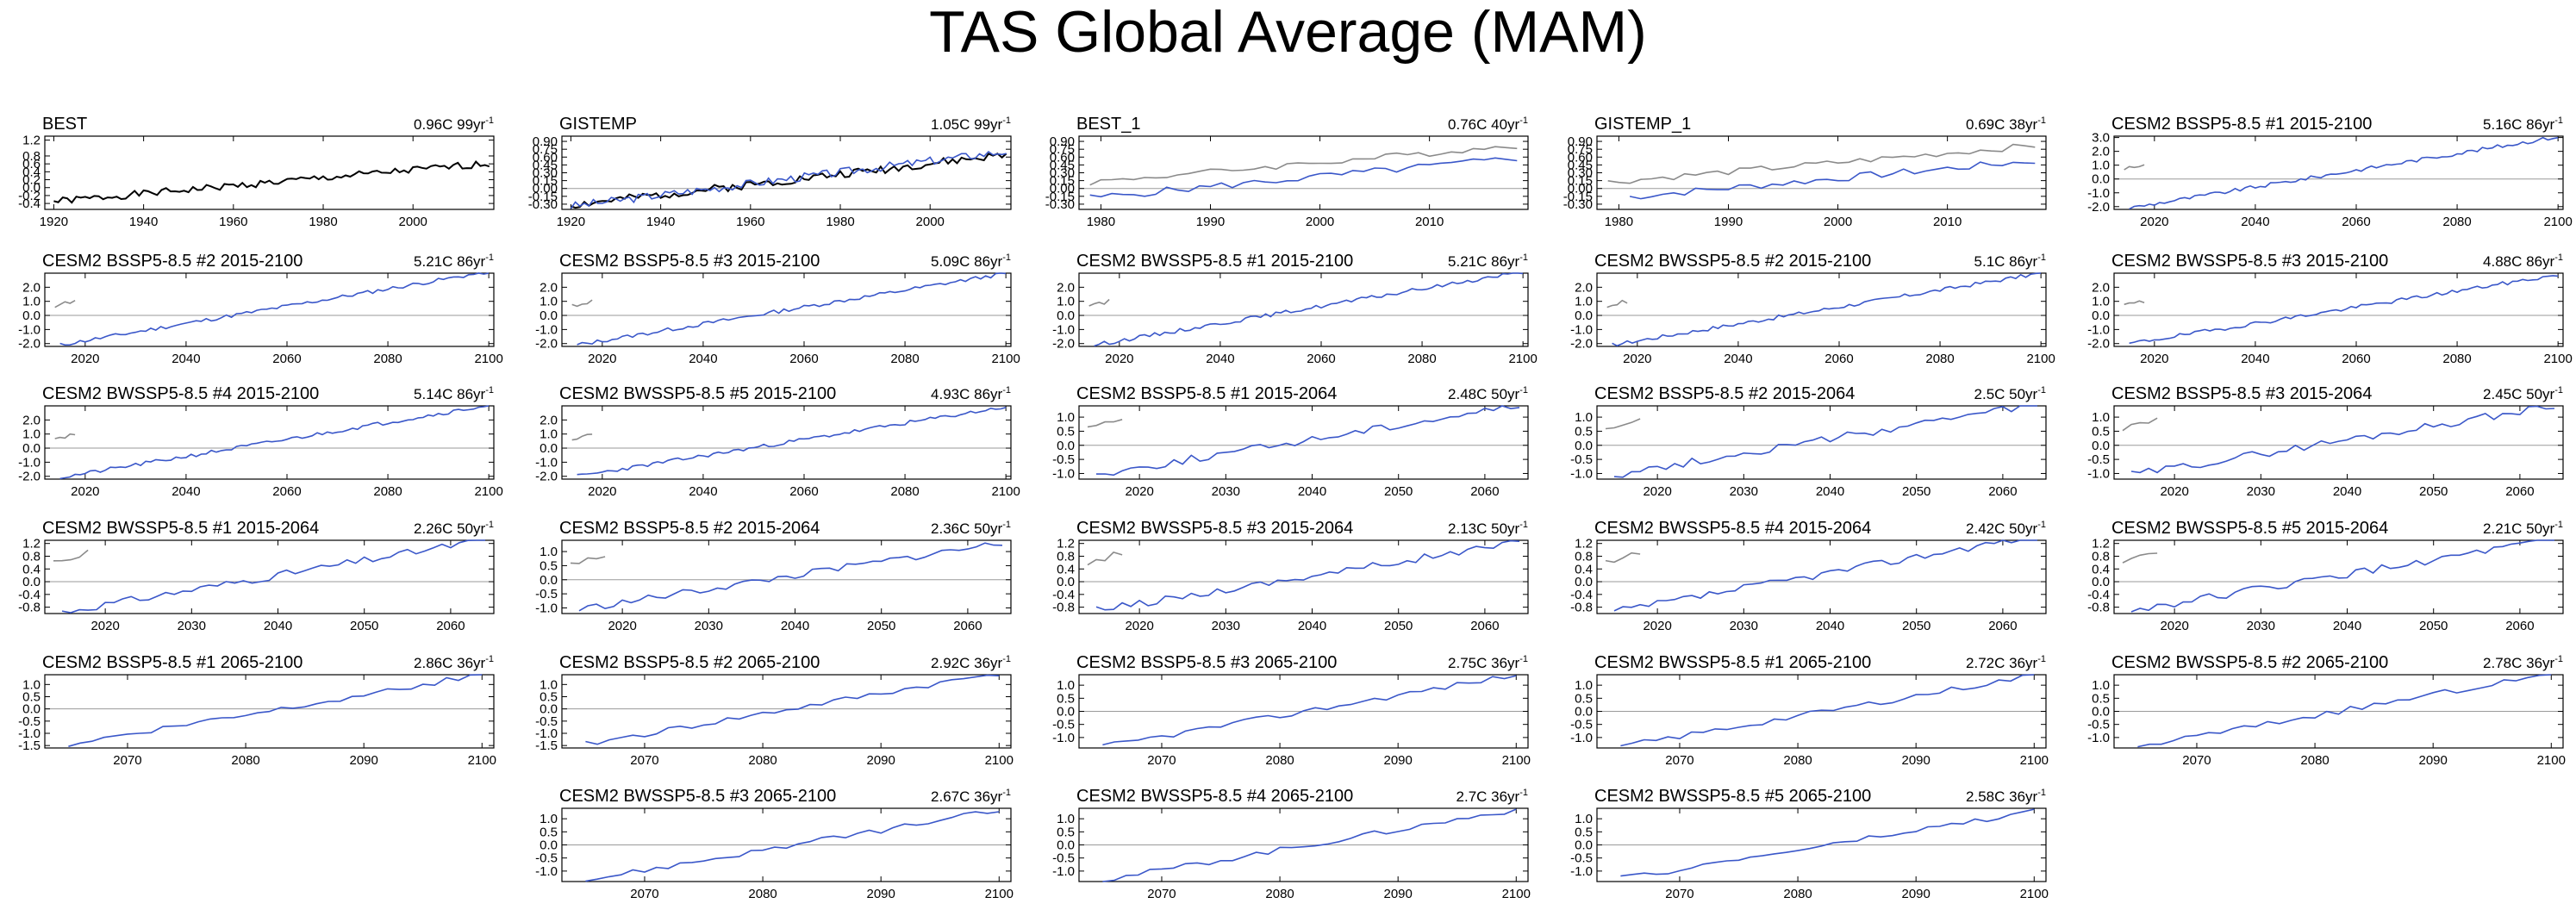  What do you see at coordinates (2010, 261) in the screenshot?
I see `trend-label: 5.1C 86yr-1` at bounding box center [2010, 261].